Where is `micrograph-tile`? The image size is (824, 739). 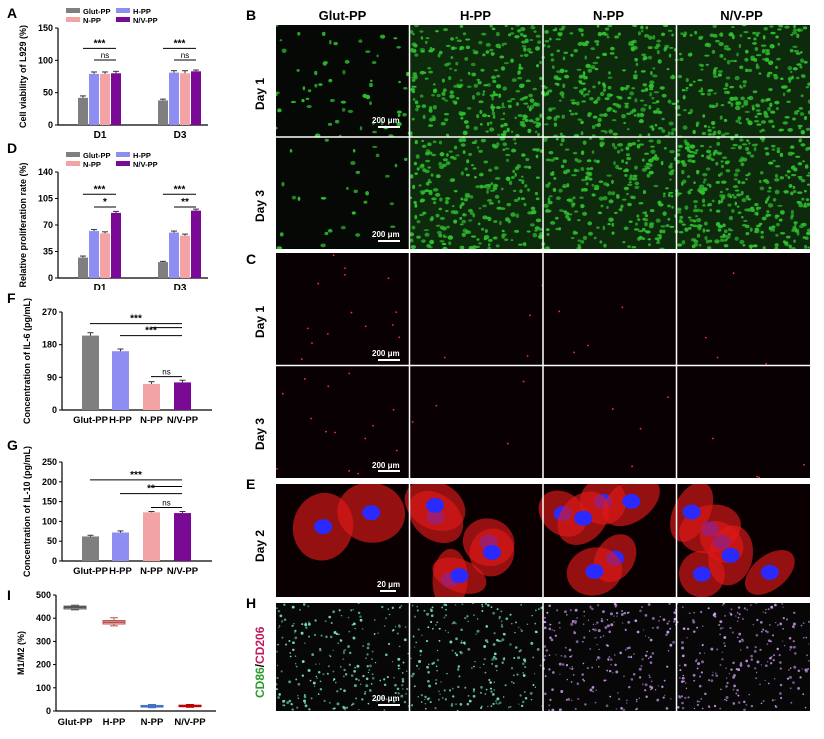
micrograph-tile is located at coordinates (342, 656).